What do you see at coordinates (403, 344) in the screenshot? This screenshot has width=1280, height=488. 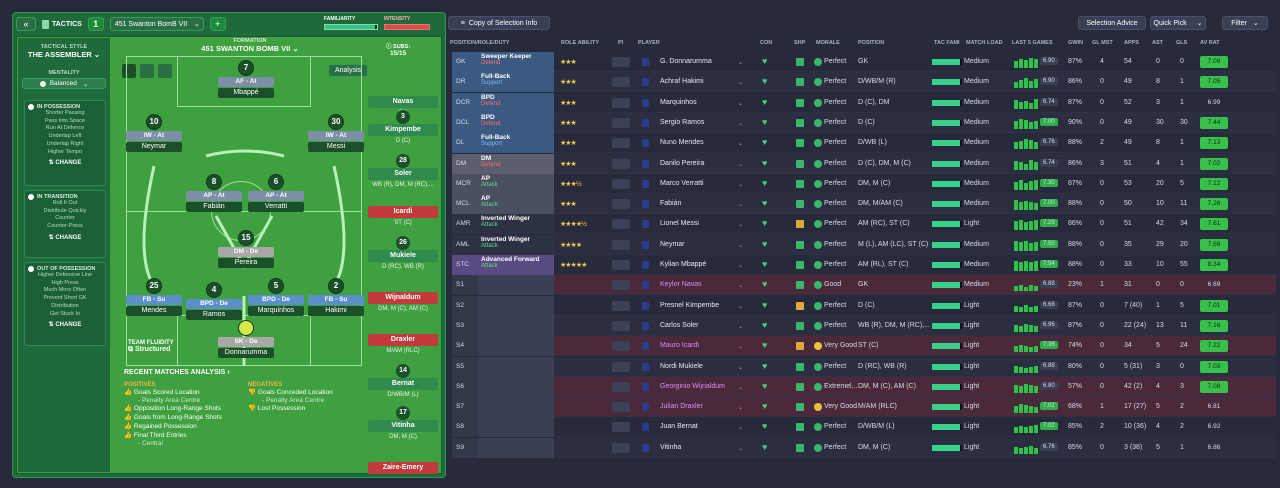 I see `sub-player: Draxler M/AM (RLC)` at bounding box center [403, 344].